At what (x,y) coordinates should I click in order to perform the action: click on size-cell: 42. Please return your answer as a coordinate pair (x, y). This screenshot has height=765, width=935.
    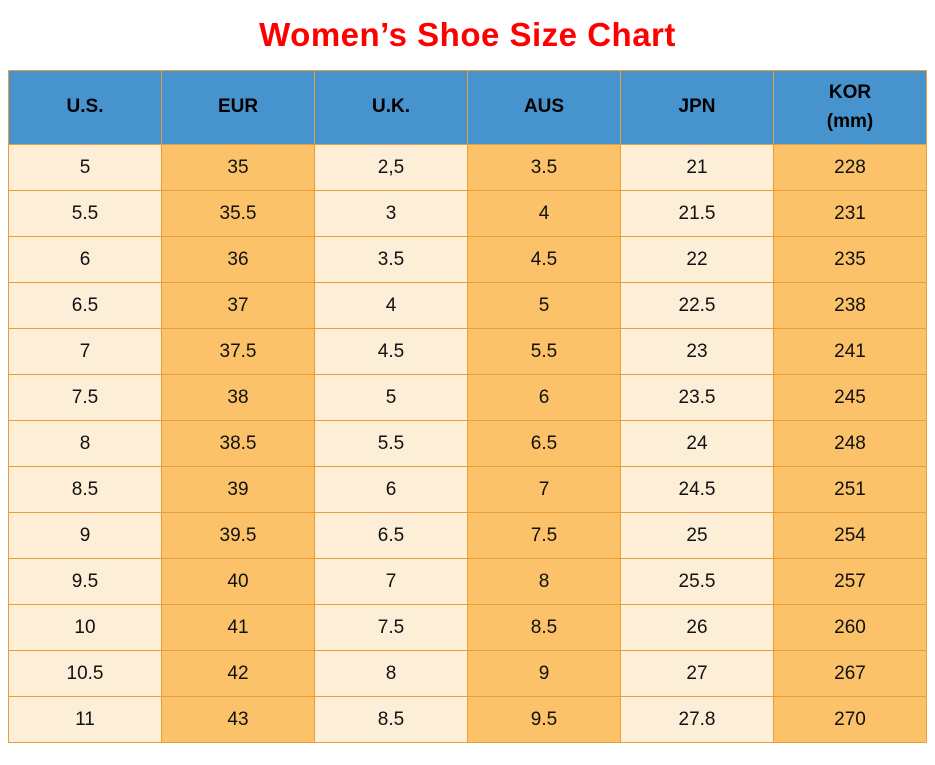
    Looking at the image, I should click on (238, 673).